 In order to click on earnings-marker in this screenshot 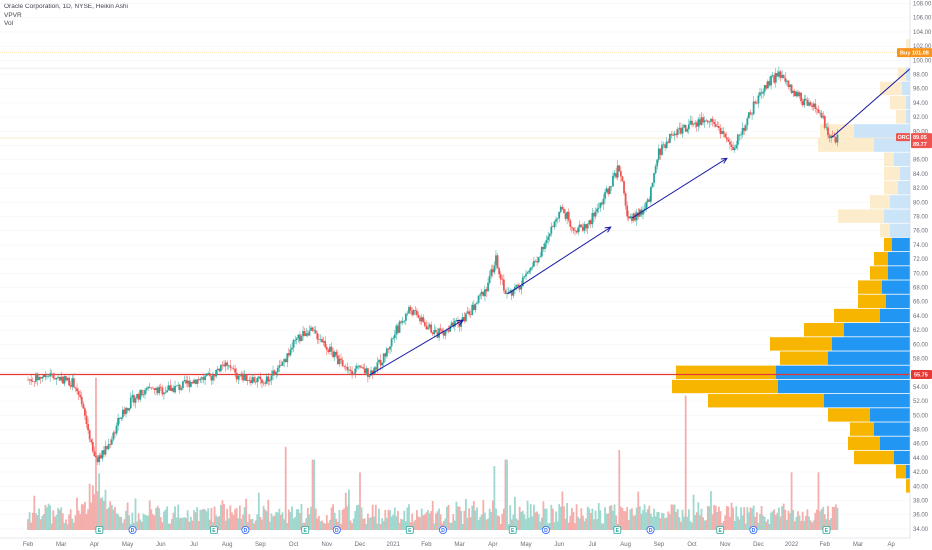, I will do `click(409, 530)`.